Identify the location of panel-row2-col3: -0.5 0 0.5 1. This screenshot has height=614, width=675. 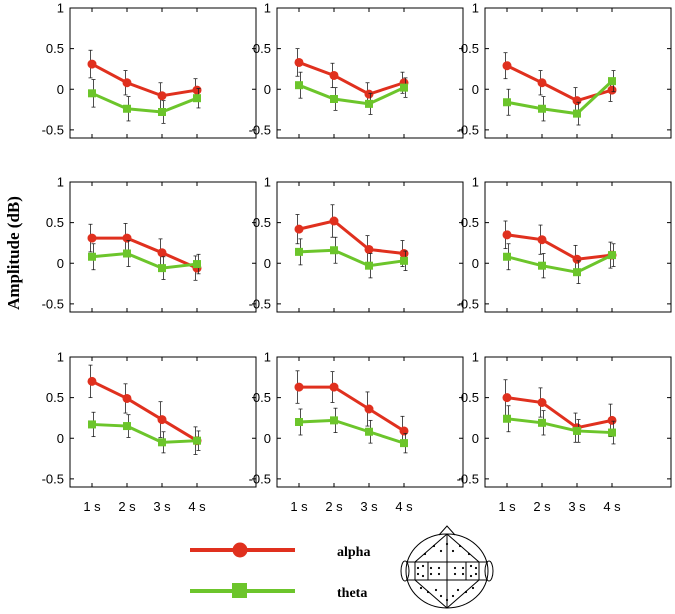
(564, 244).